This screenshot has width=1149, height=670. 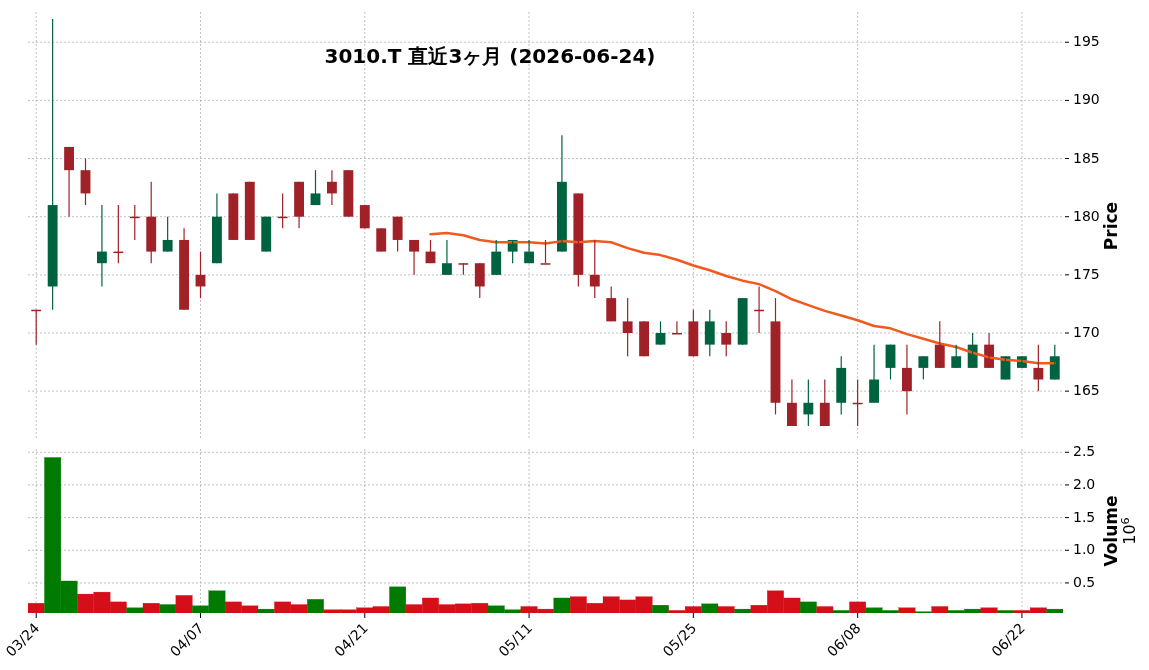 I want to click on y-tick-label: 175, so click(x=1086, y=273).